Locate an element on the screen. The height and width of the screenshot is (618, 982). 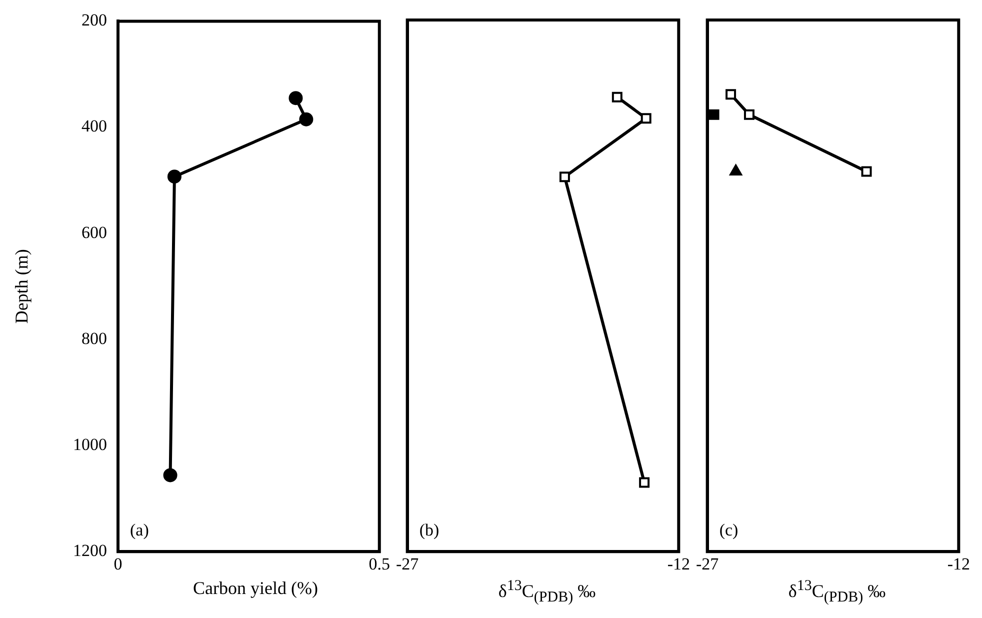
y-tick-label: 800 is located at coordinates (94, 338).